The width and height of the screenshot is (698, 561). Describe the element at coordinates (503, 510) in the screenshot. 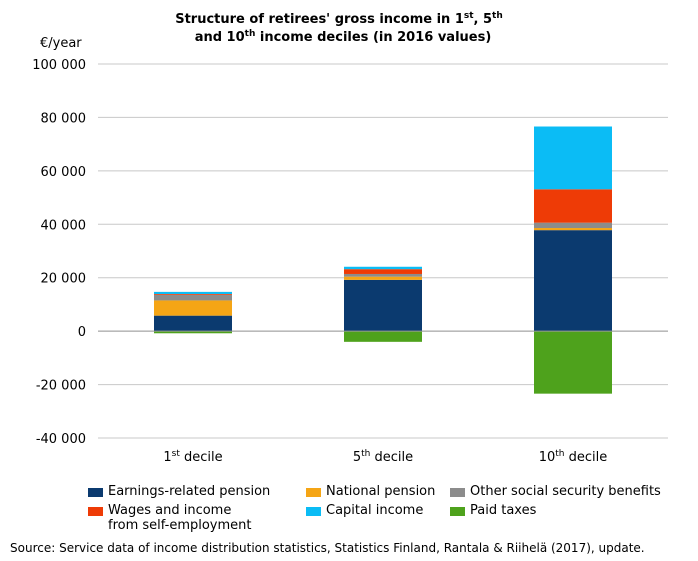

I see `legend-label: Paid taxes` at that location.